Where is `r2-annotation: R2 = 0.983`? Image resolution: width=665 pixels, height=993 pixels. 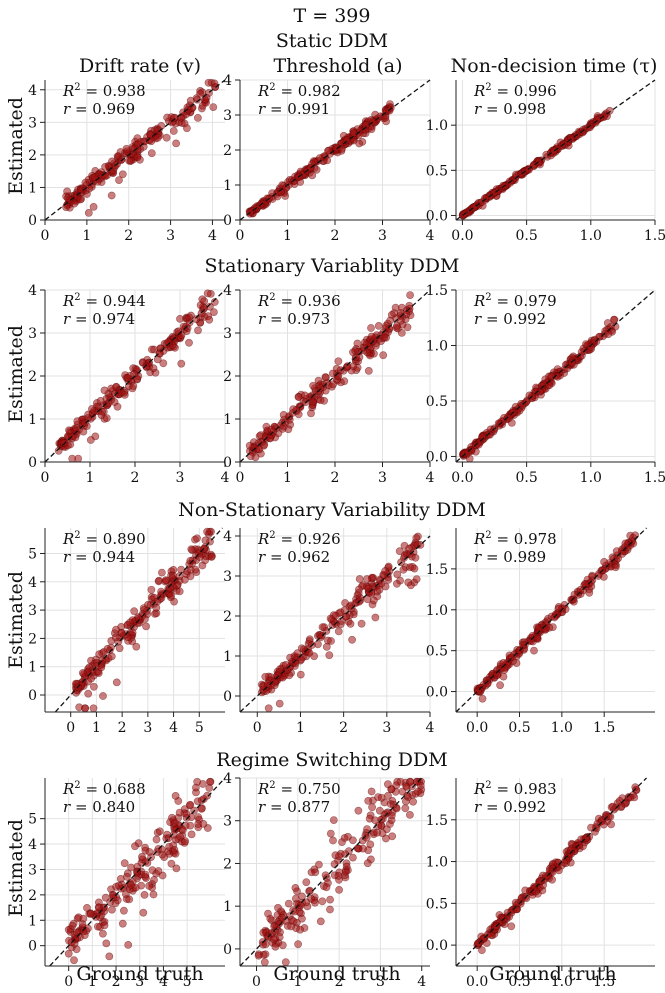
r2-annotation: R2 = 0.983 is located at coordinates (515, 789).